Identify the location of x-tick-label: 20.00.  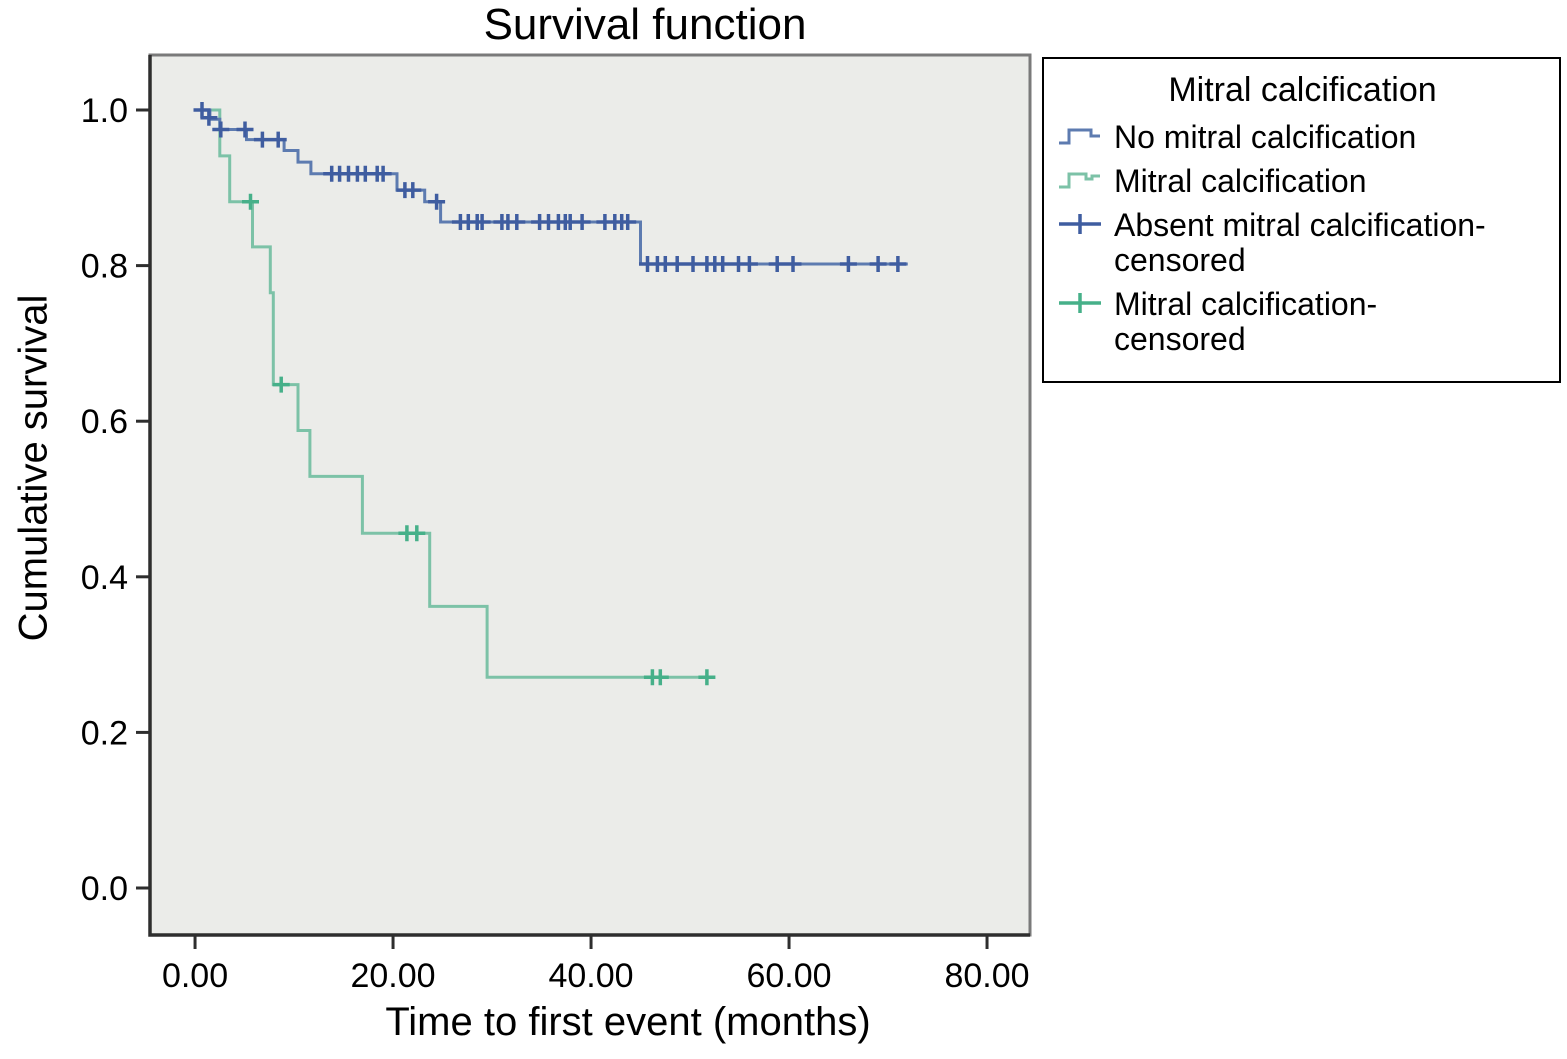
(392, 976).